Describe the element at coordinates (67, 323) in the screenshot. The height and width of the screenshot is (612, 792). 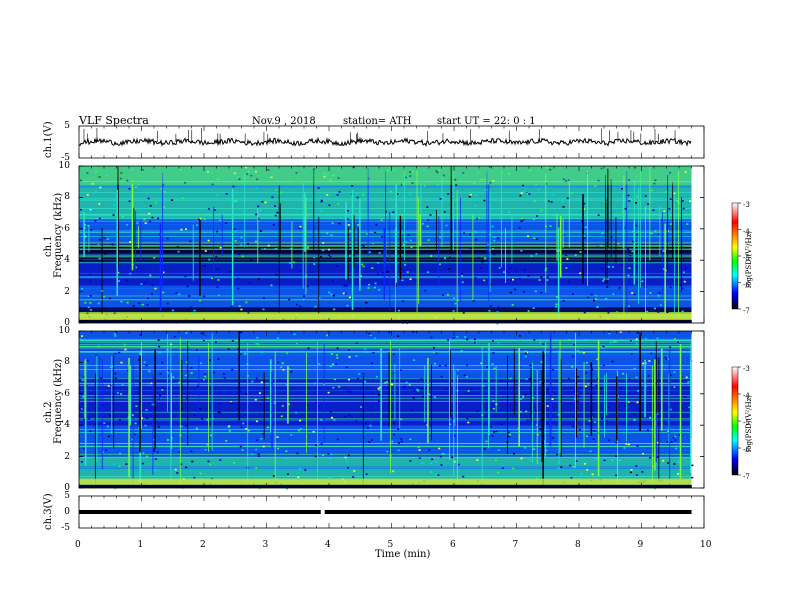
I see `spectrogram-y-tick-label: 0` at that location.